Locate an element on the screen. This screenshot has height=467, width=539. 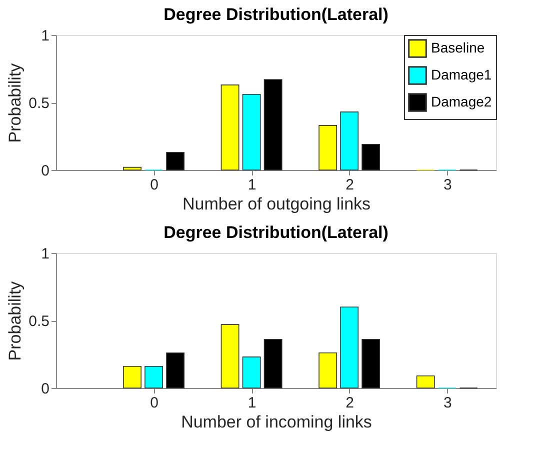
legend-label: Damage2 is located at coordinates (461, 102).